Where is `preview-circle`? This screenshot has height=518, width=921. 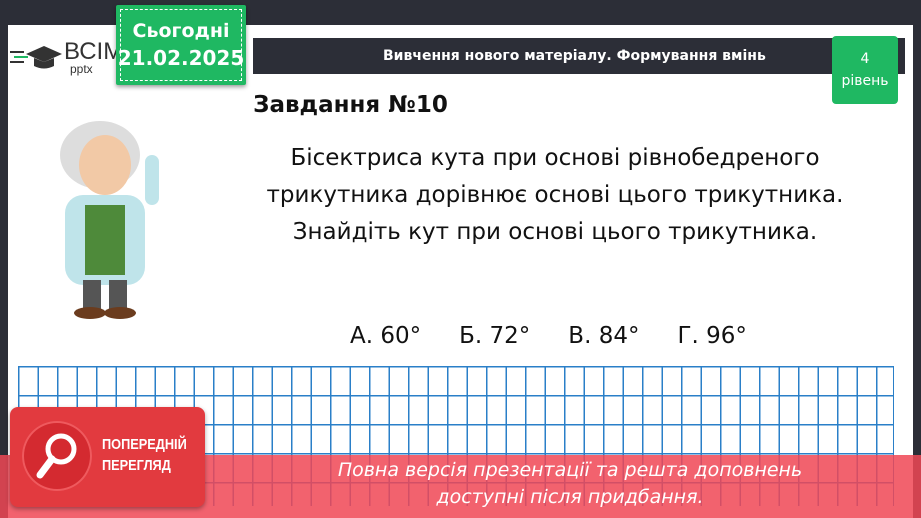 preview-circle is located at coordinates (57, 456).